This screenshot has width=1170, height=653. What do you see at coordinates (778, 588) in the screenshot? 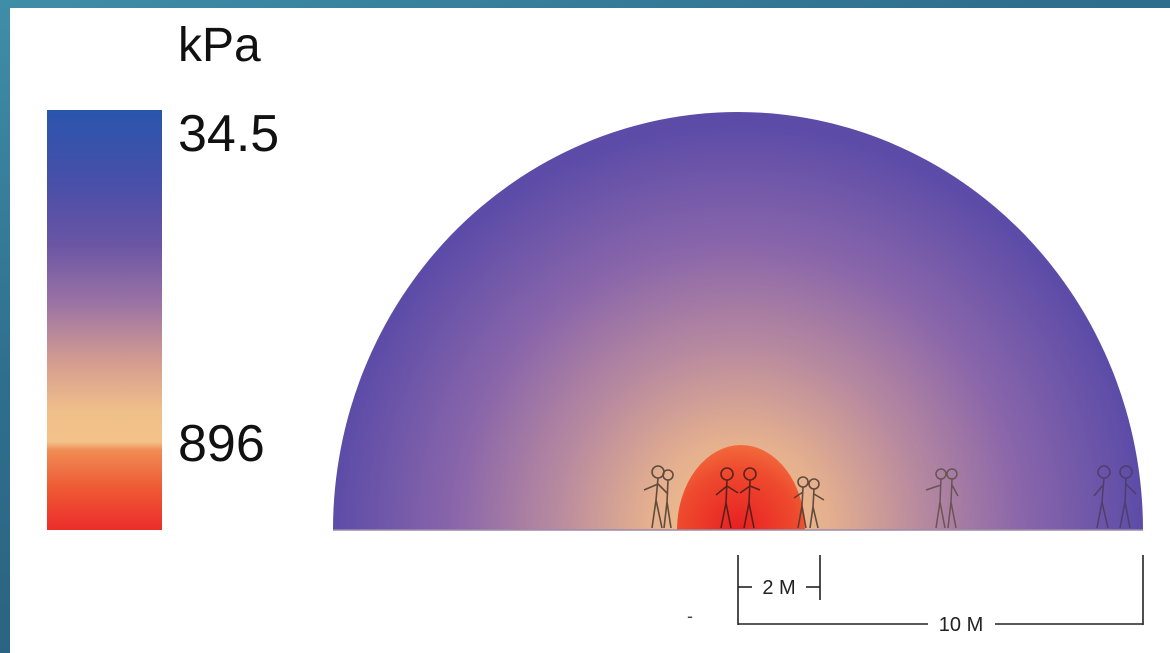
I see `dimension-inner-label: 2 M` at bounding box center [778, 588].